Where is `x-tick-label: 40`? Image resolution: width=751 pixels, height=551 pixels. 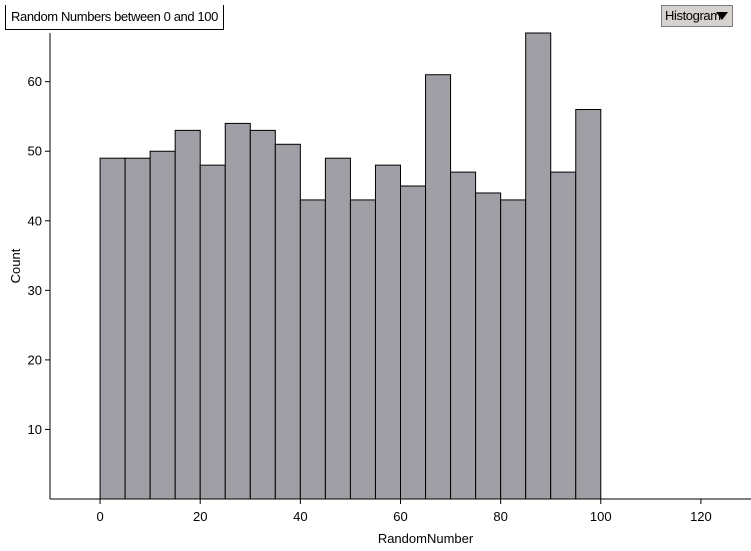 x-tick-label: 40 is located at coordinates (300, 516).